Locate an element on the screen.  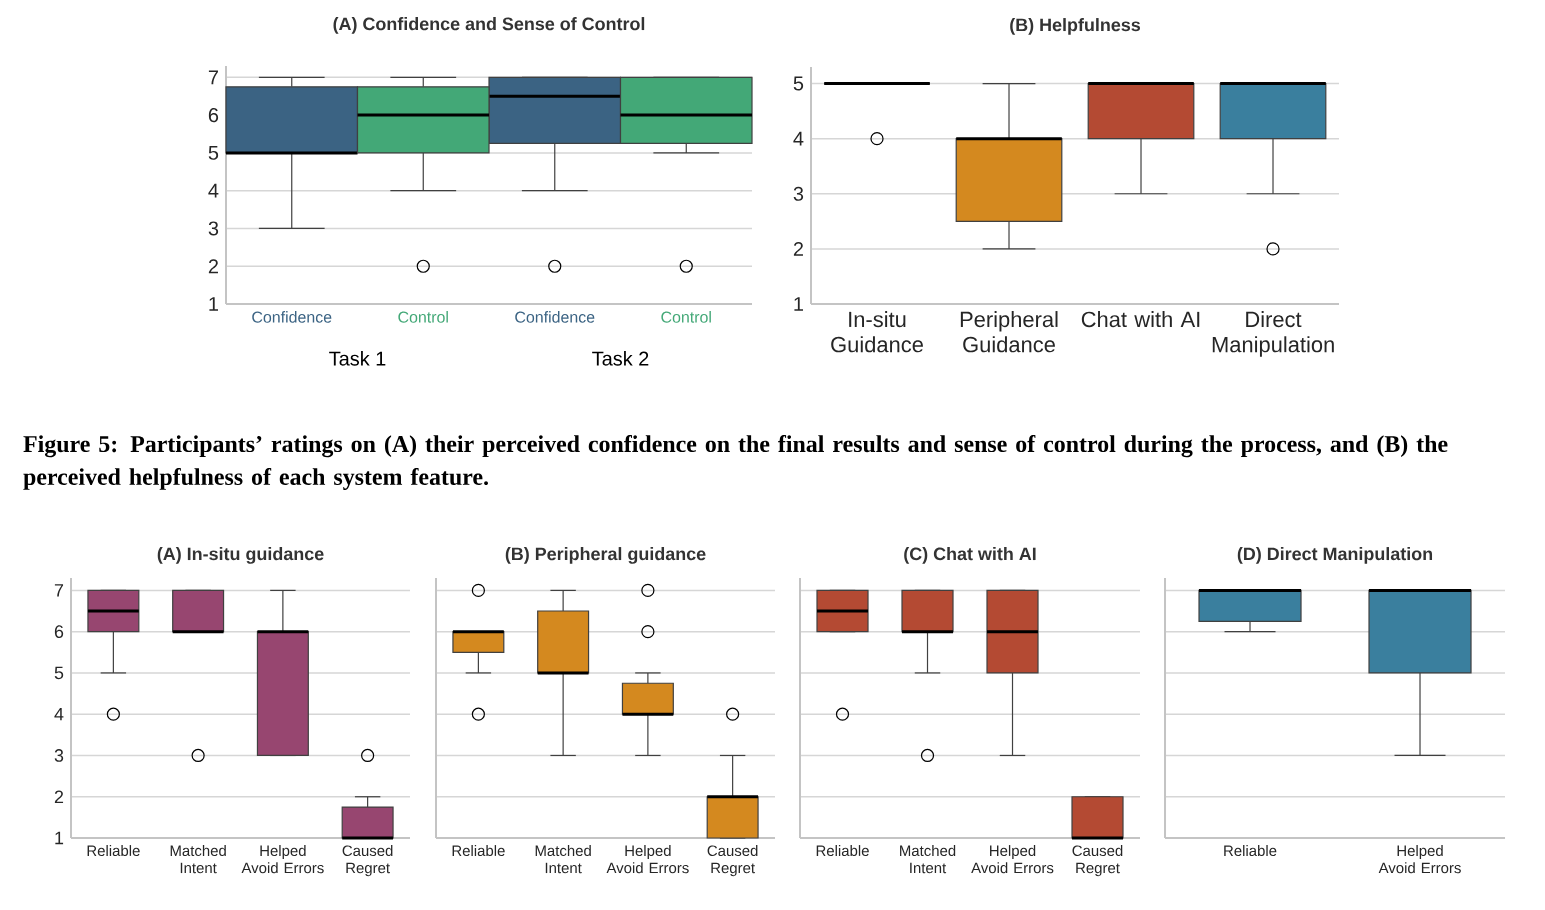
chart-title: (D) Direct Manipulation is located at coordinates (1335, 555).